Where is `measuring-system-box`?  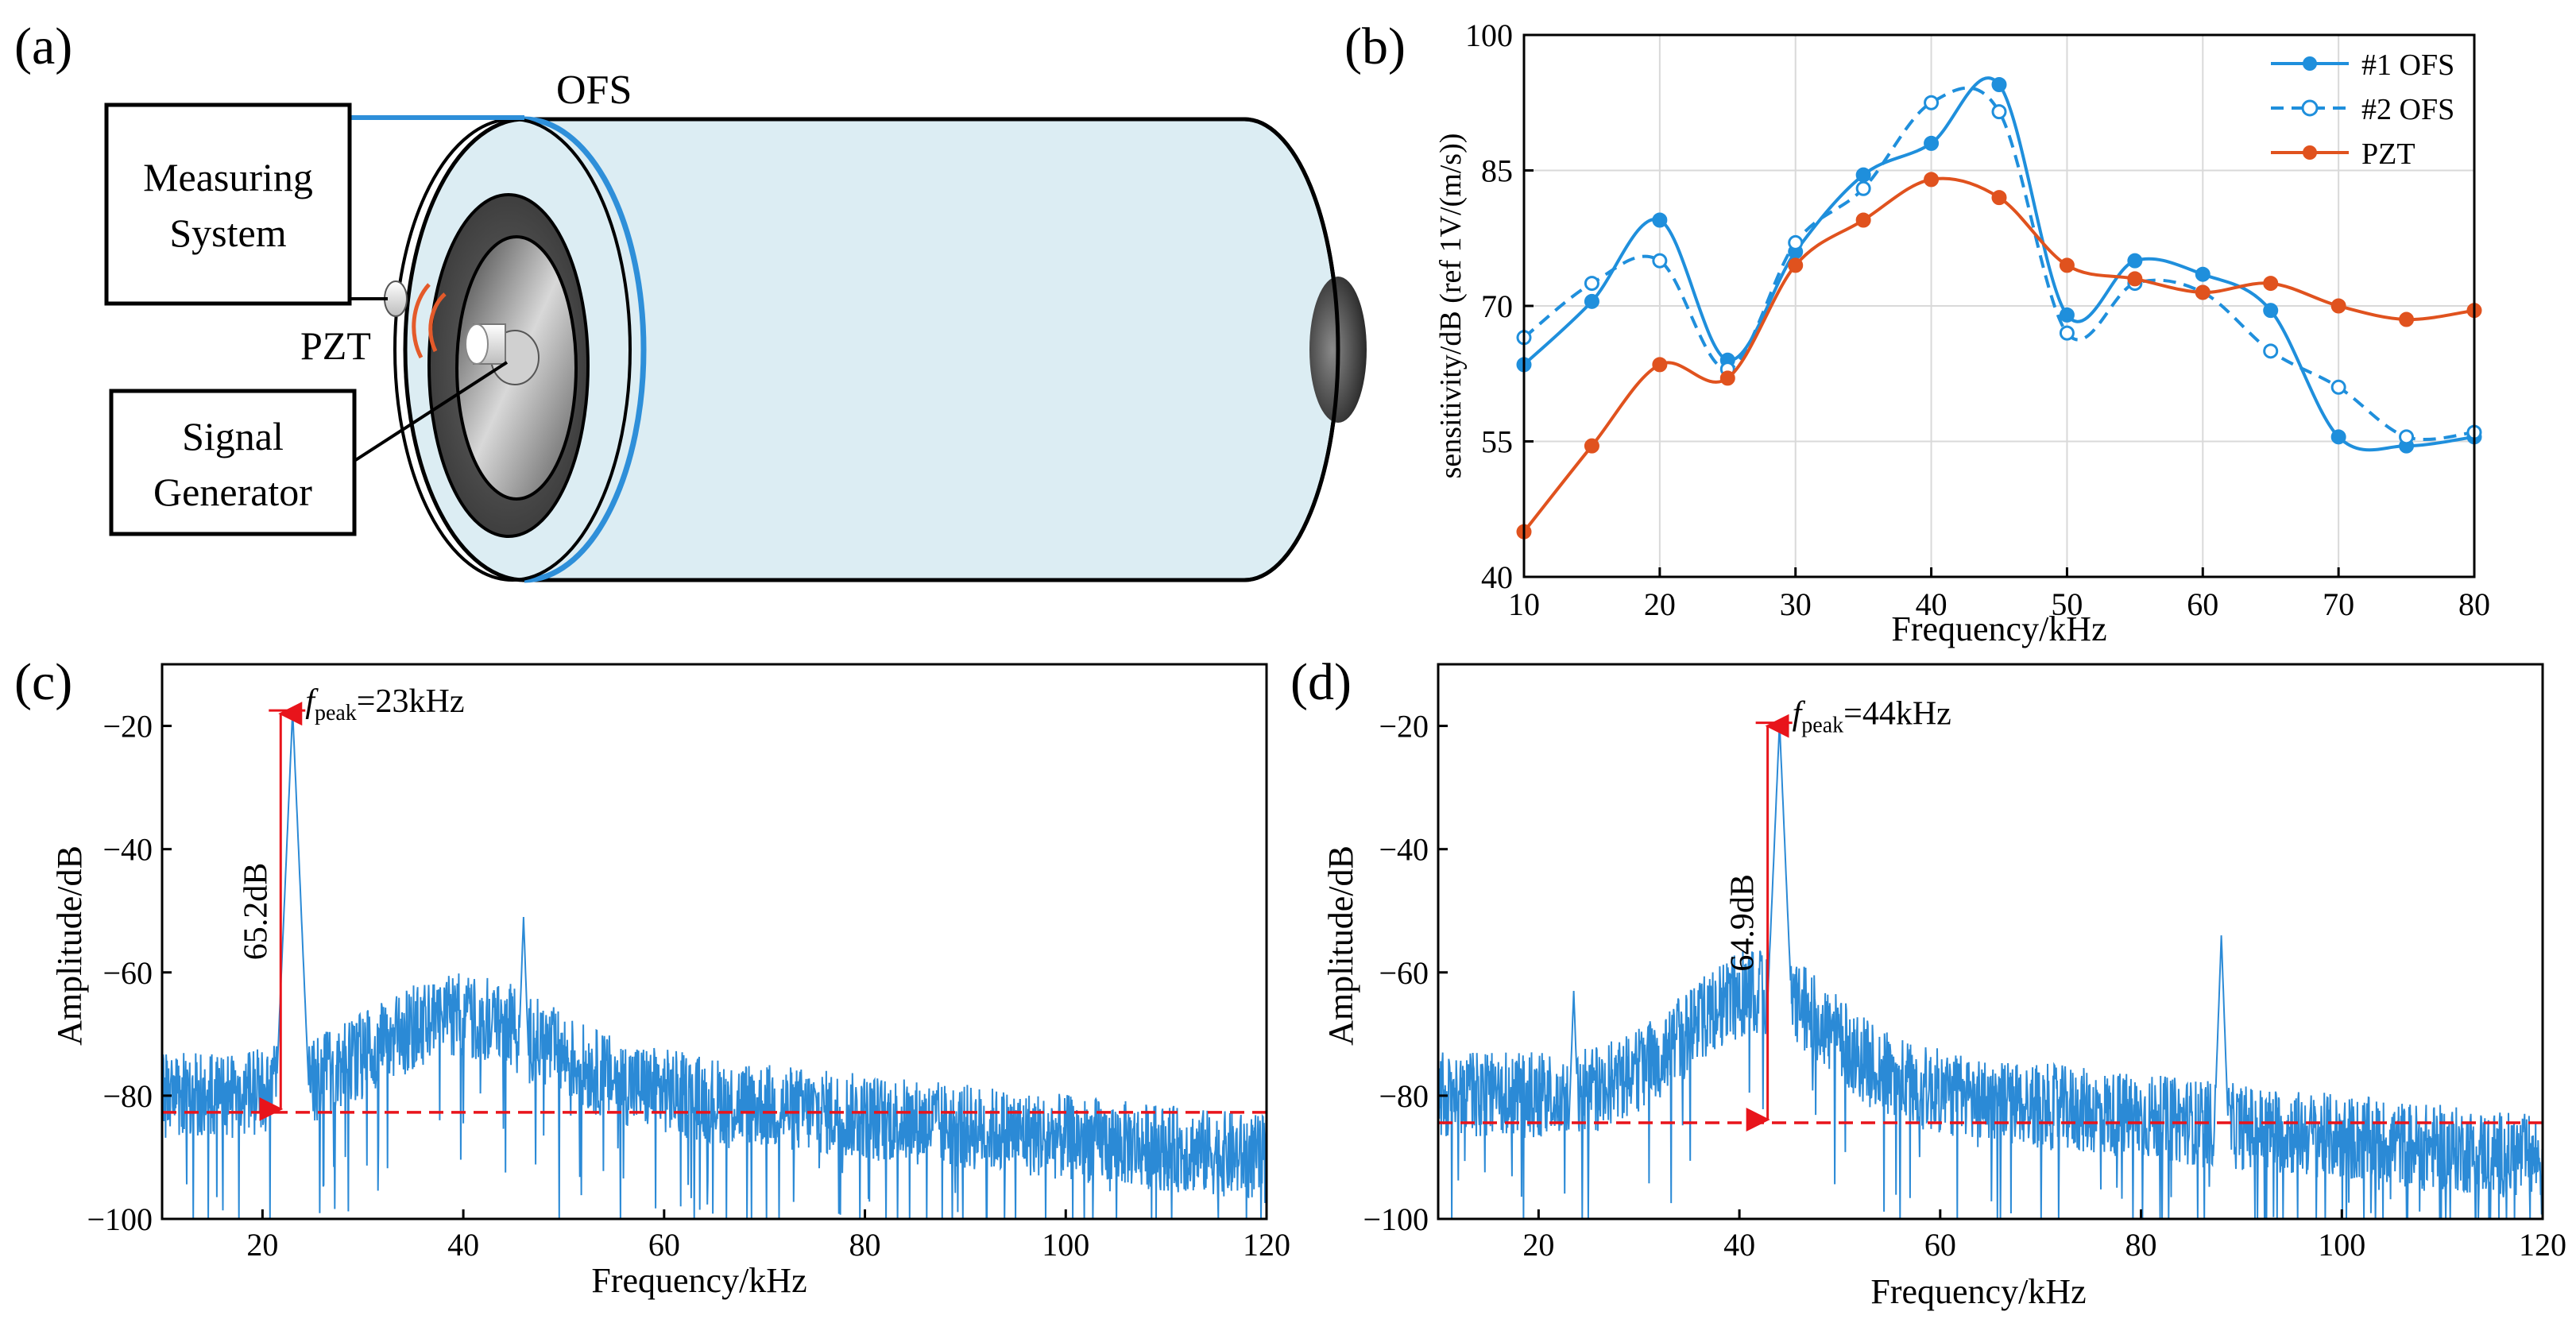 measuring-system-box is located at coordinates (228, 205).